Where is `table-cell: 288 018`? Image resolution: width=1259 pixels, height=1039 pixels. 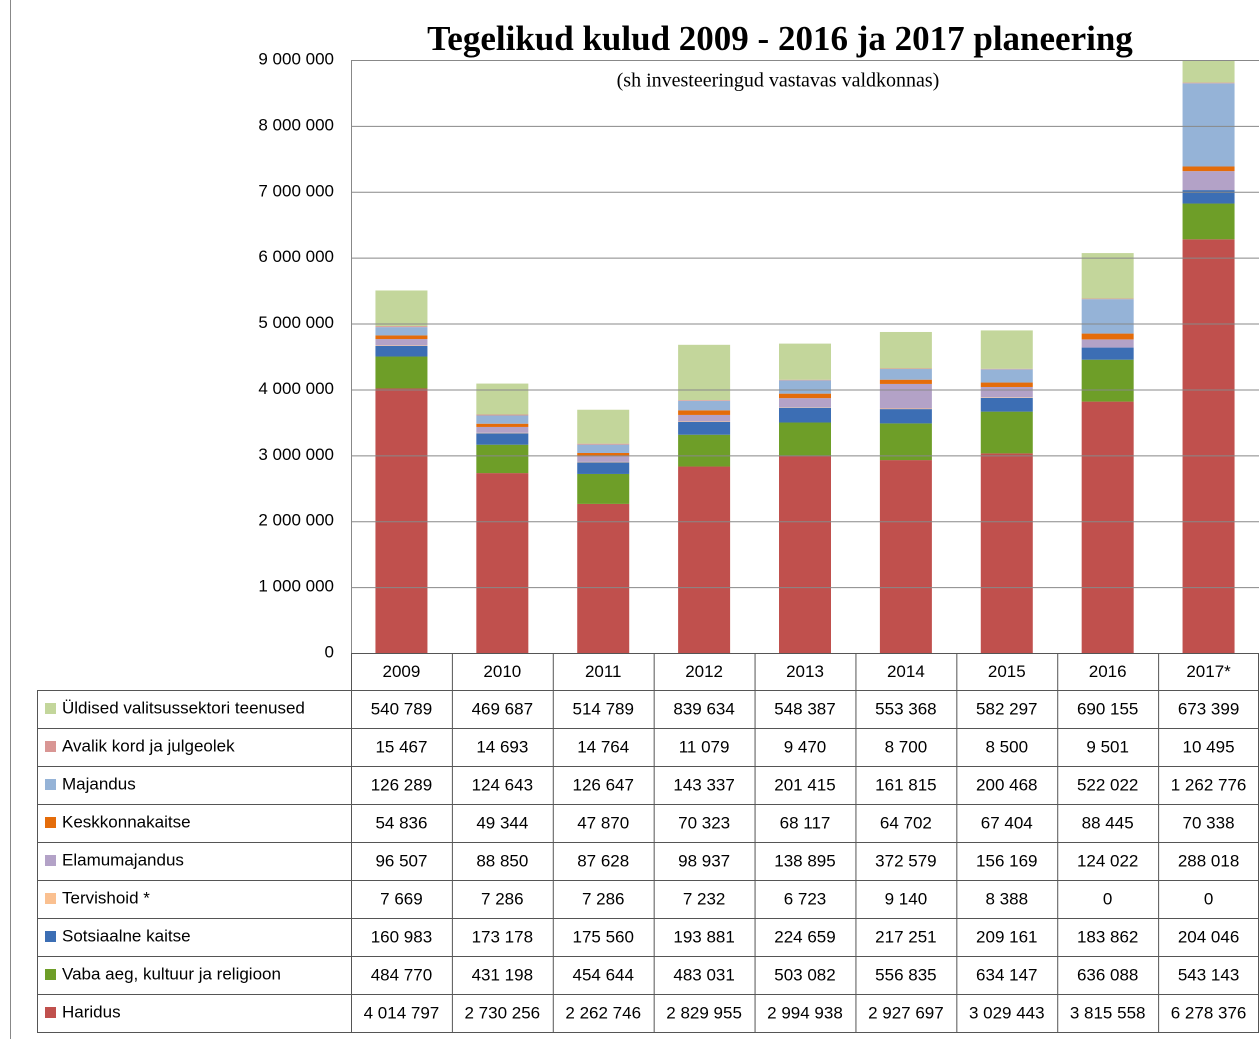 table-cell: 288 018 is located at coordinates (1208, 860).